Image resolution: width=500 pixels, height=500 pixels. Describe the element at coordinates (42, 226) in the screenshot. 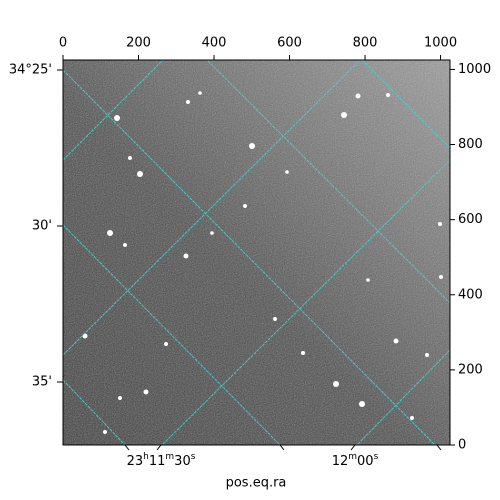

I see `dec-tick-label: 30'` at that location.